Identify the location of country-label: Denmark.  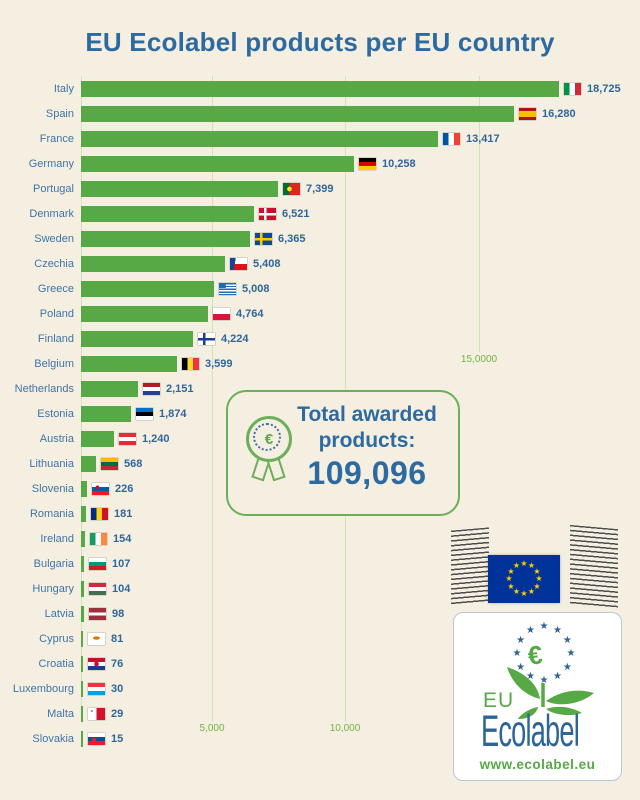
(51, 213).